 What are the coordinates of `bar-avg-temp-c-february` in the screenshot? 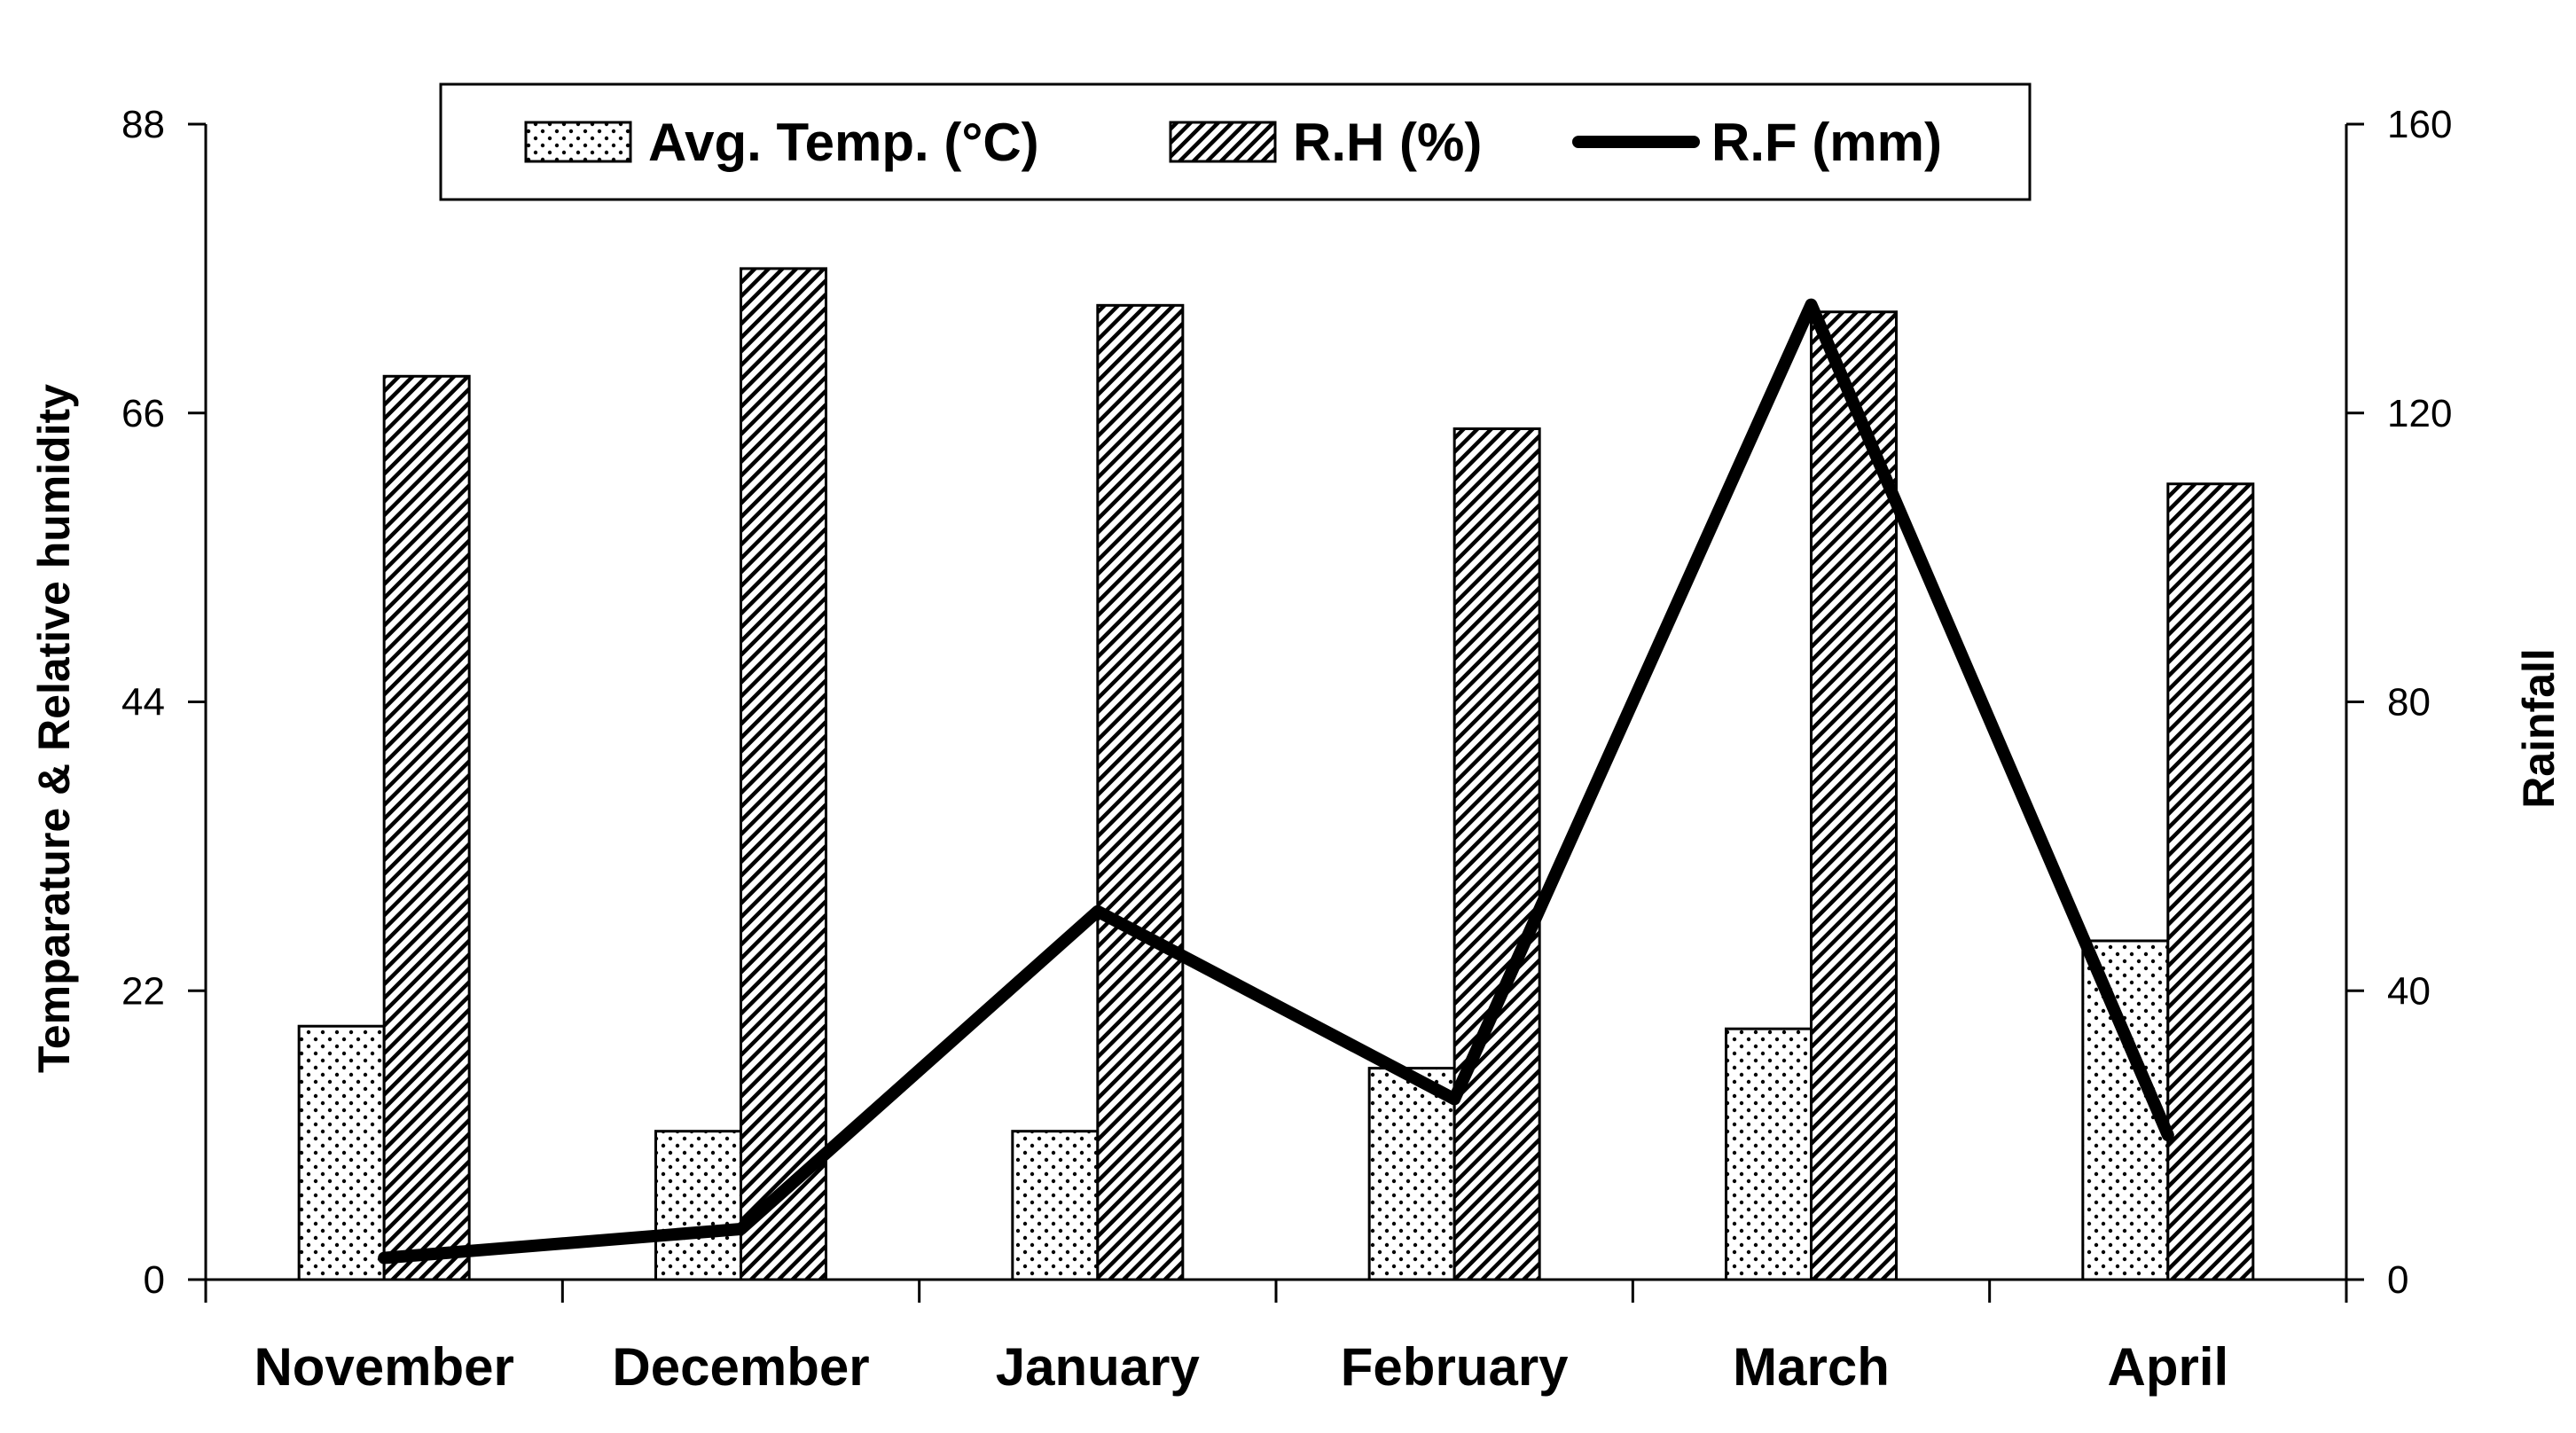 It's located at (1411, 1174).